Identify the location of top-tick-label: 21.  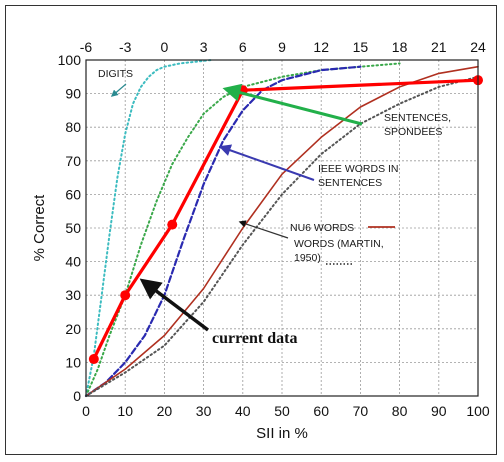
(439, 47).